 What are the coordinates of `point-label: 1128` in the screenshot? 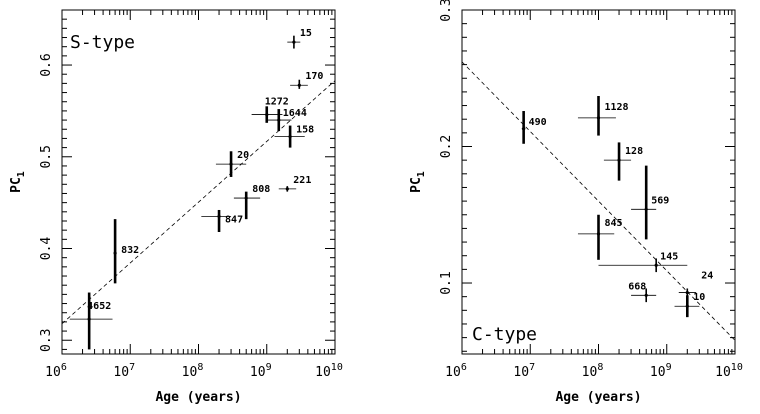 It's located at (617, 107).